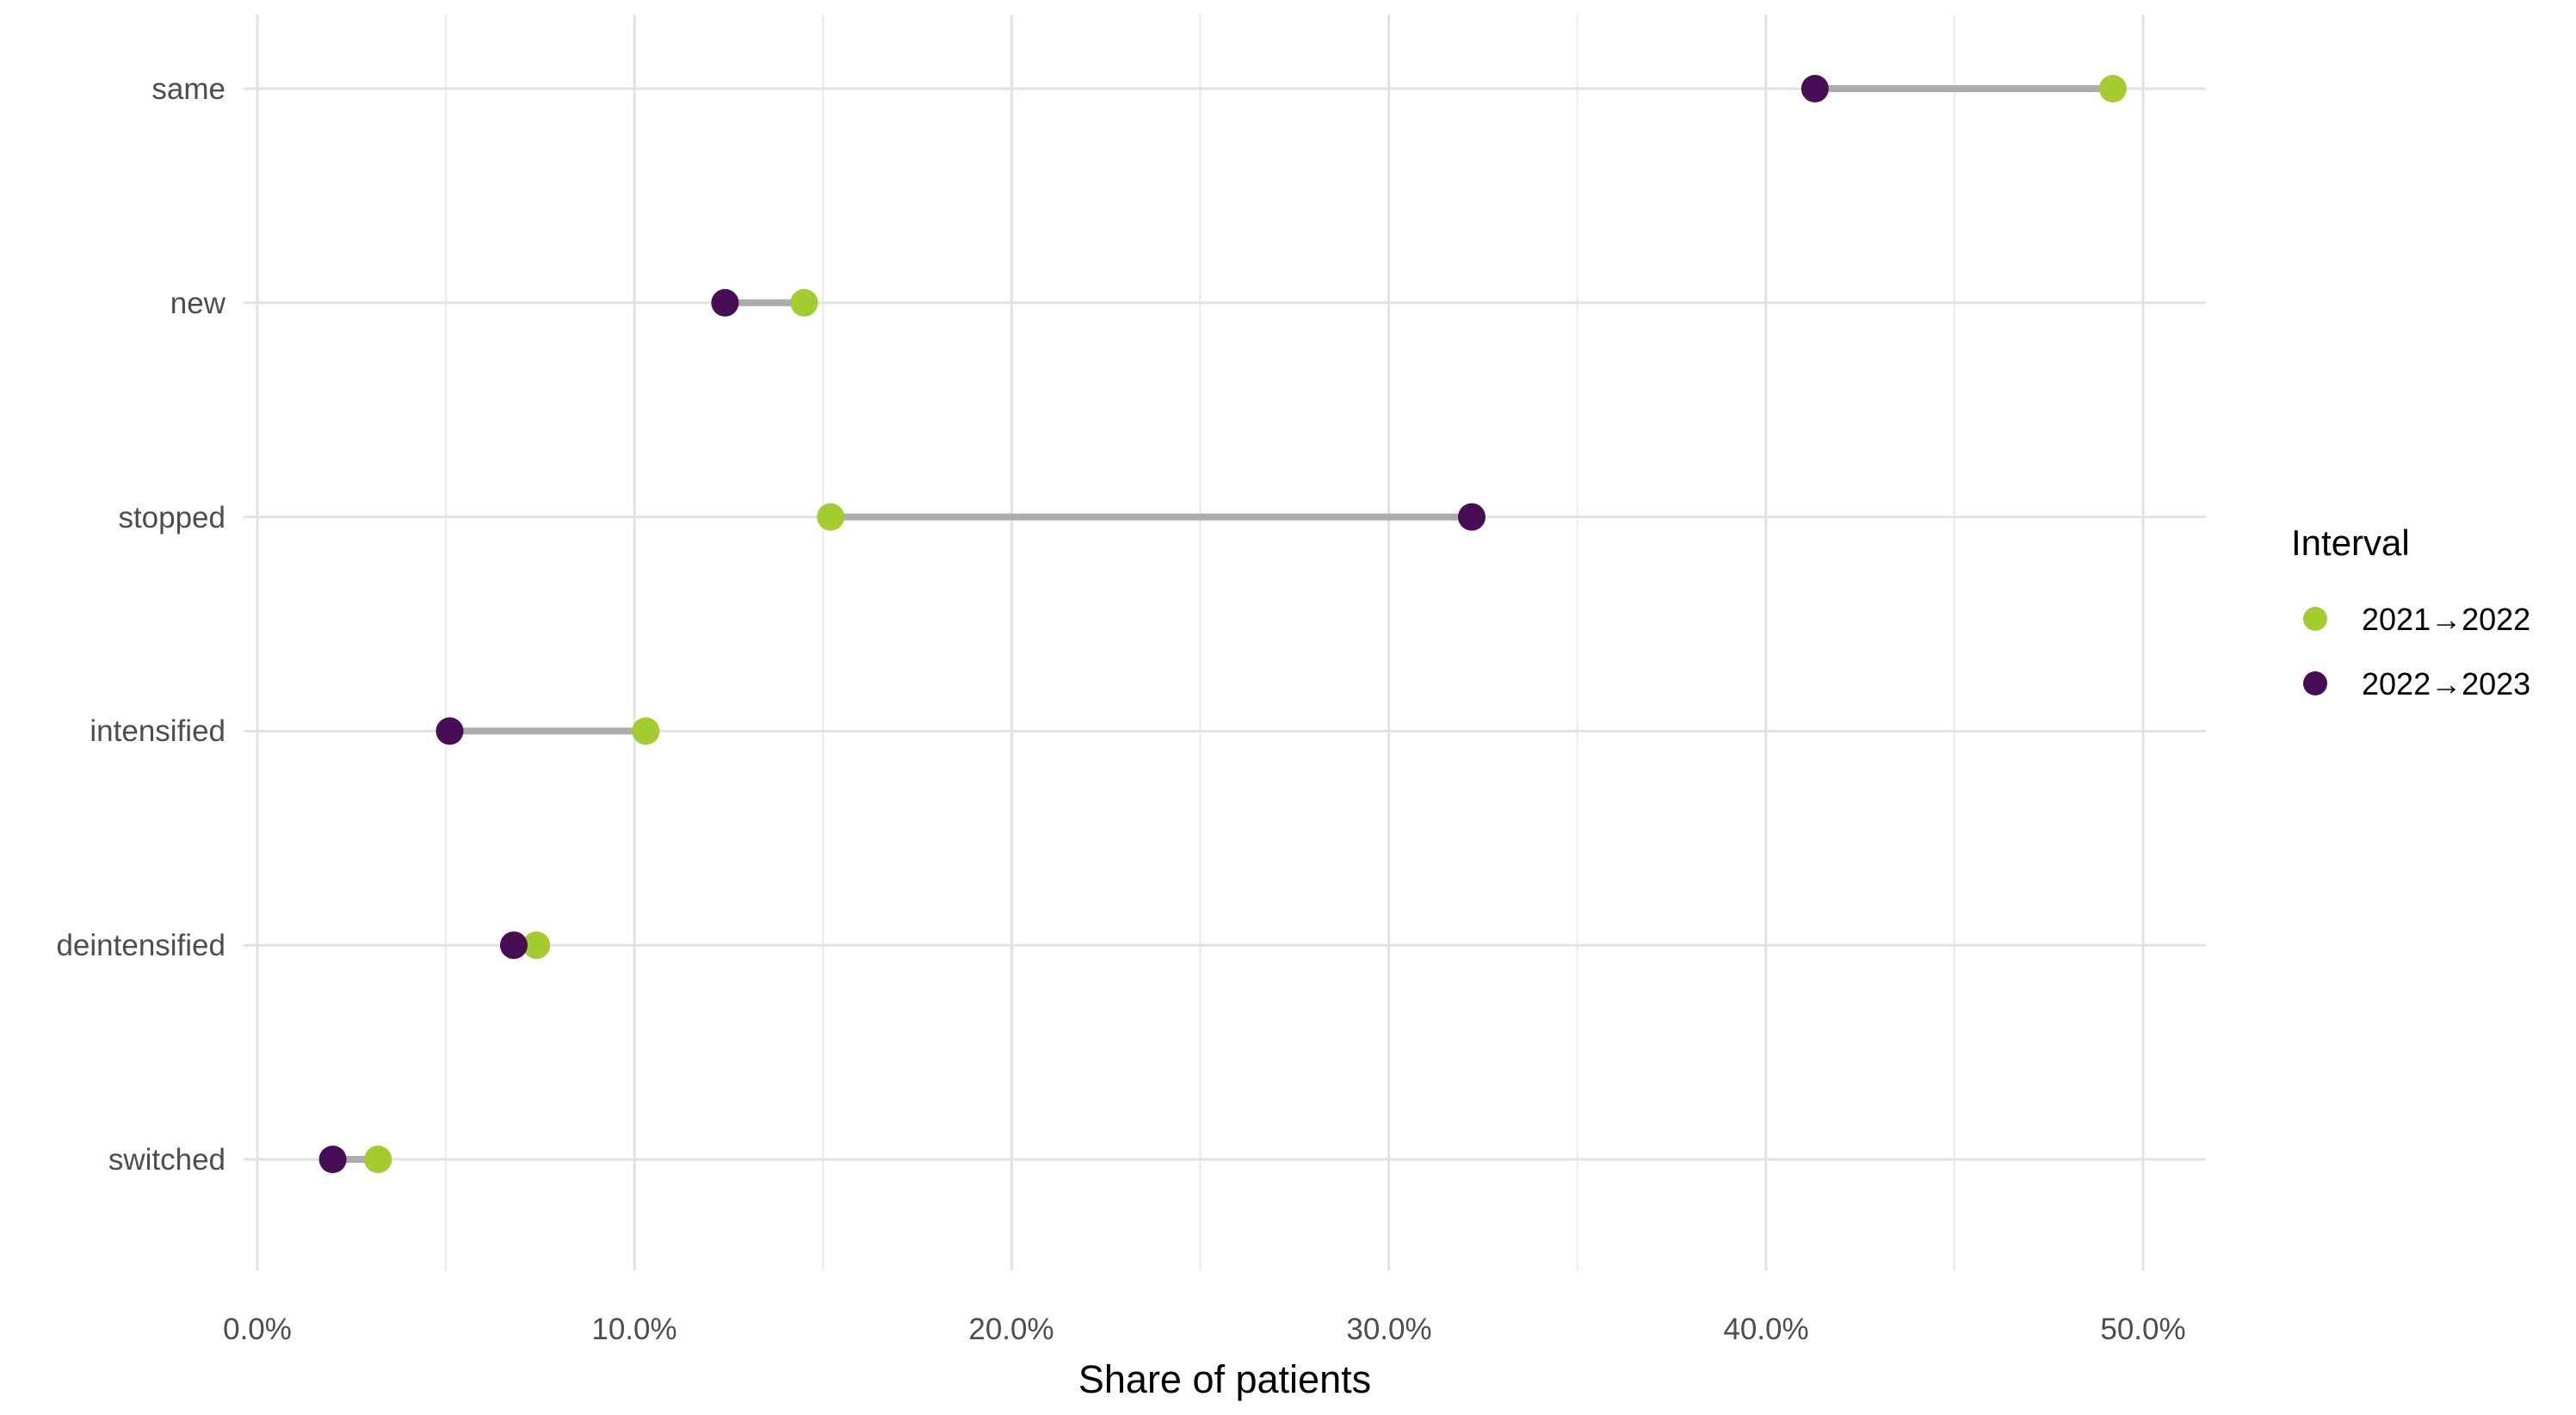 This screenshot has height=1415, width=2576. Describe the element at coordinates (2142, 1330) in the screenshot. I see `x-tick-label: 50.0%` at that location.